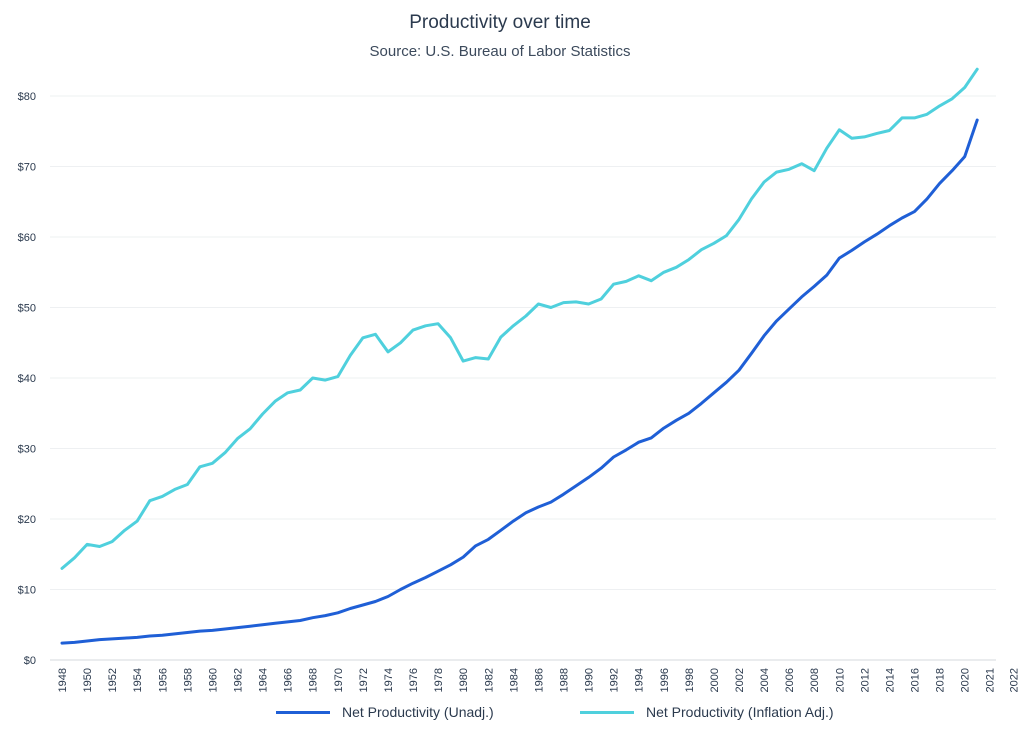 The height and width of the screenshot is (730, 1024). I want to click on x-tick-label: 1984, so click(514, 680).